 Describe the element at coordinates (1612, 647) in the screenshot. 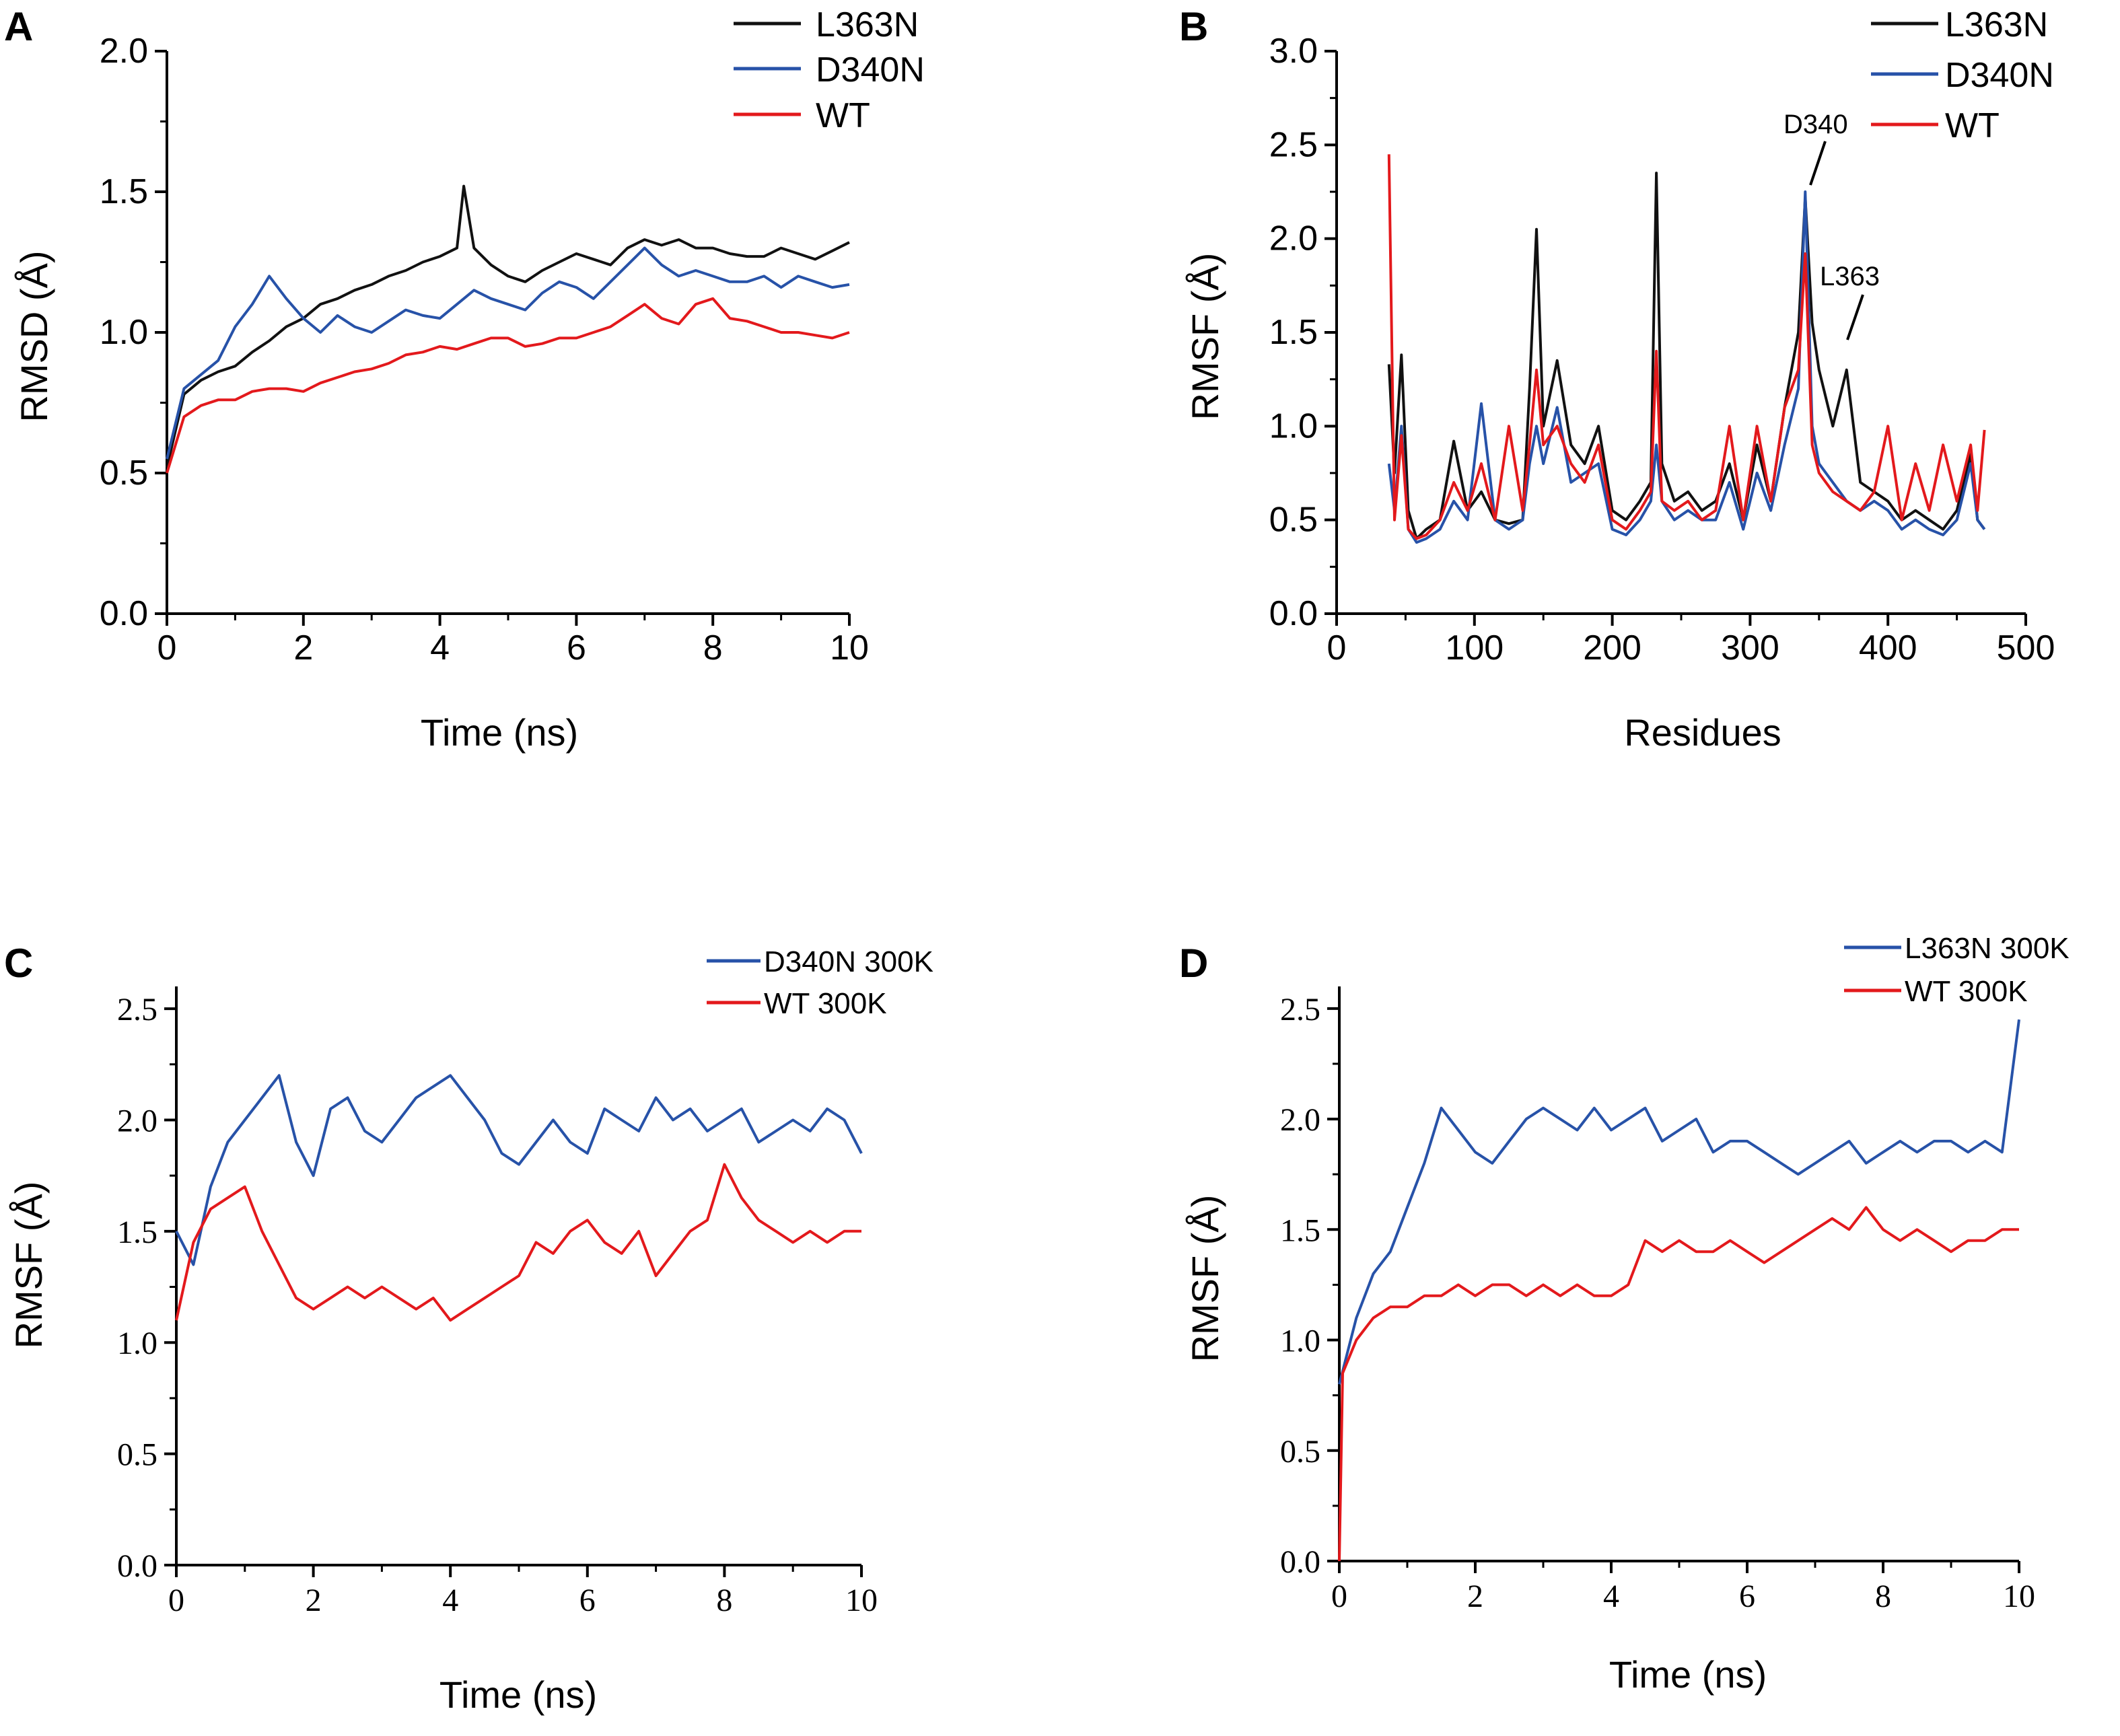

I see `panel-b-x-tick-label: 200` at that location.